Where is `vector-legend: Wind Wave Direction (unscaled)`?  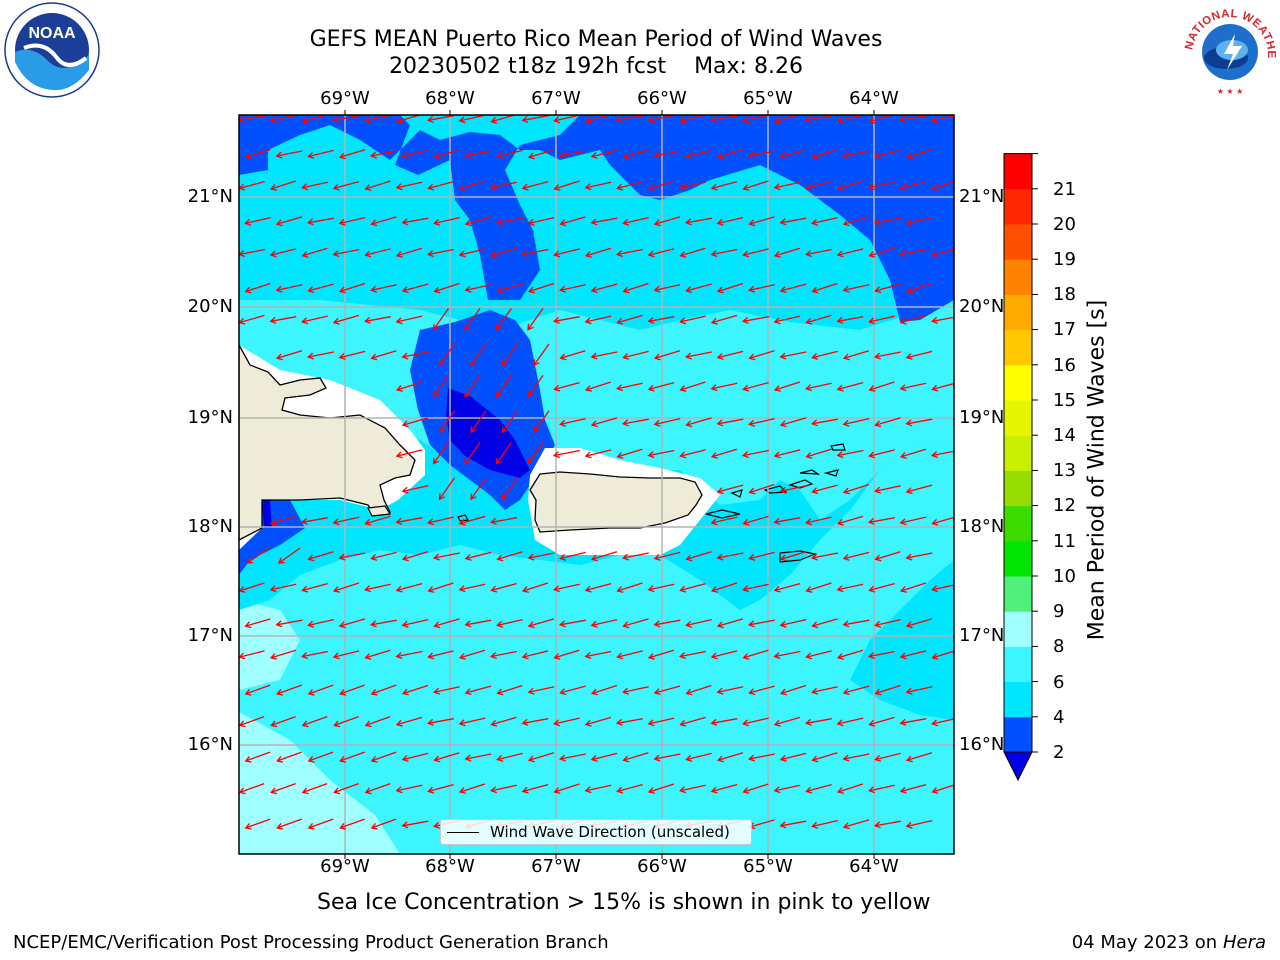 vector-legend: Wind Wave Direction (unscaled) is located at coordinates (596, 832).